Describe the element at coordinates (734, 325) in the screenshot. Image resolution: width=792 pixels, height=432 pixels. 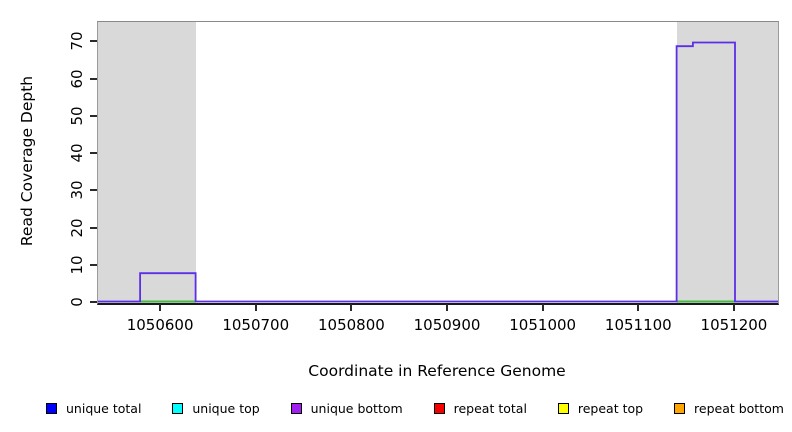
I see `x-tick-label: 1051200` at that location.